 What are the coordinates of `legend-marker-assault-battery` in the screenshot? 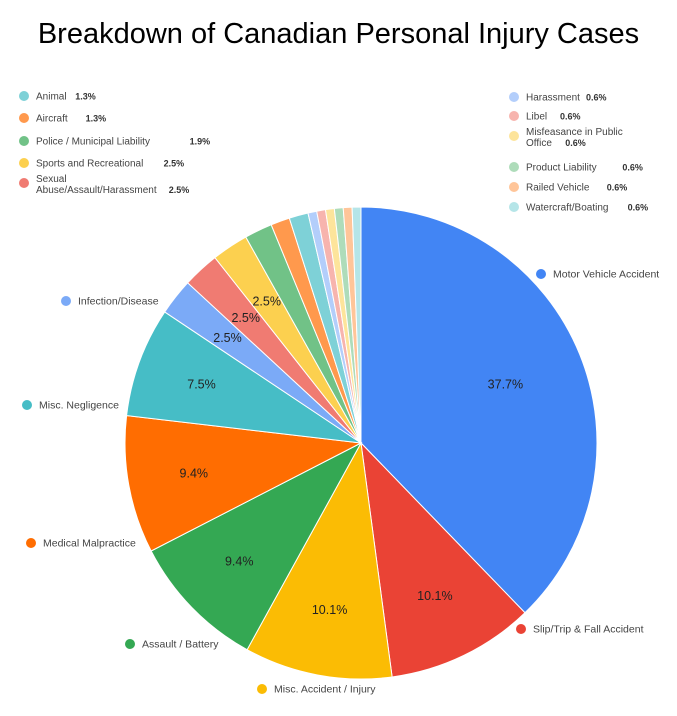 It's located at (130, 644).